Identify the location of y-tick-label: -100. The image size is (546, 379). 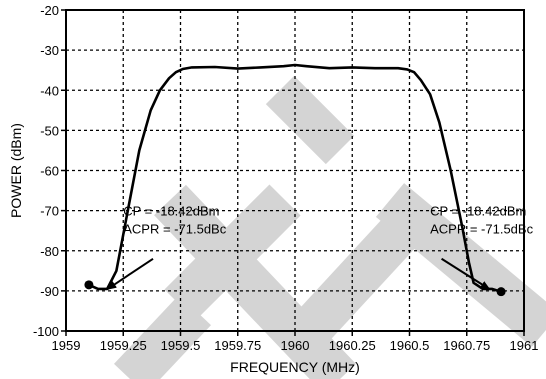
(46, 331).